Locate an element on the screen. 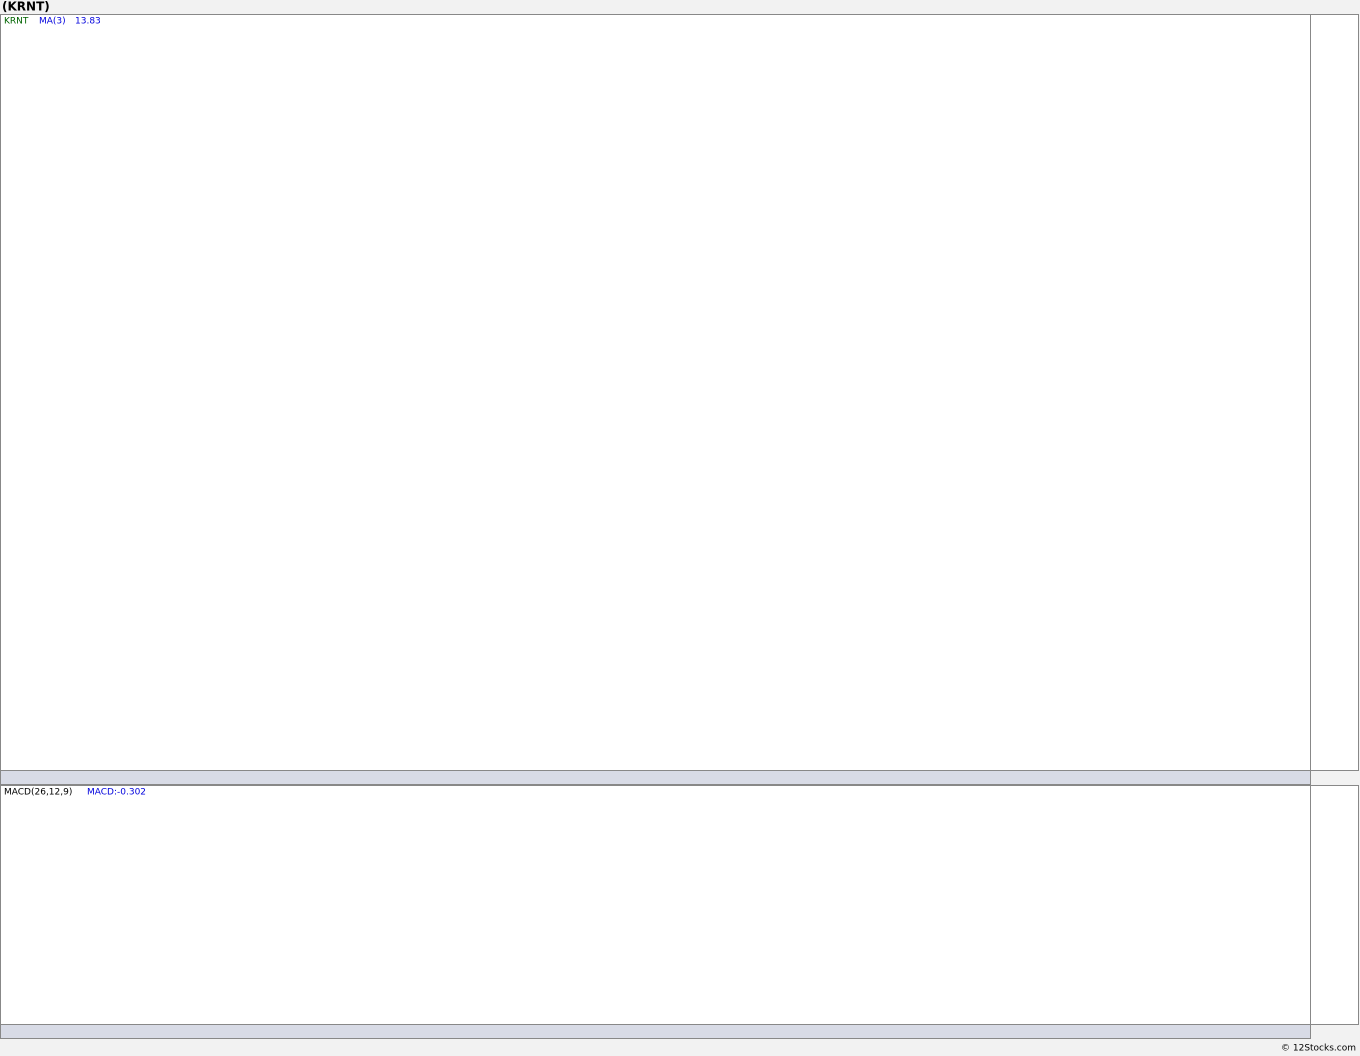 The image size is (1360, 1056). macd-axis is located at coordinates (1334, 905).